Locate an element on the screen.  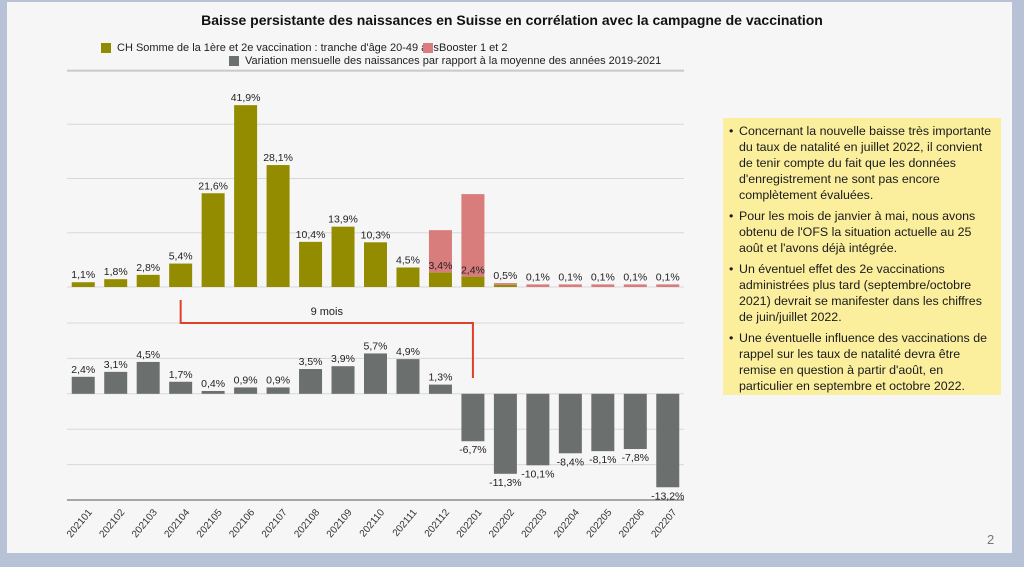
x-tick-label: 202108 is located at coordinates (307, 523).